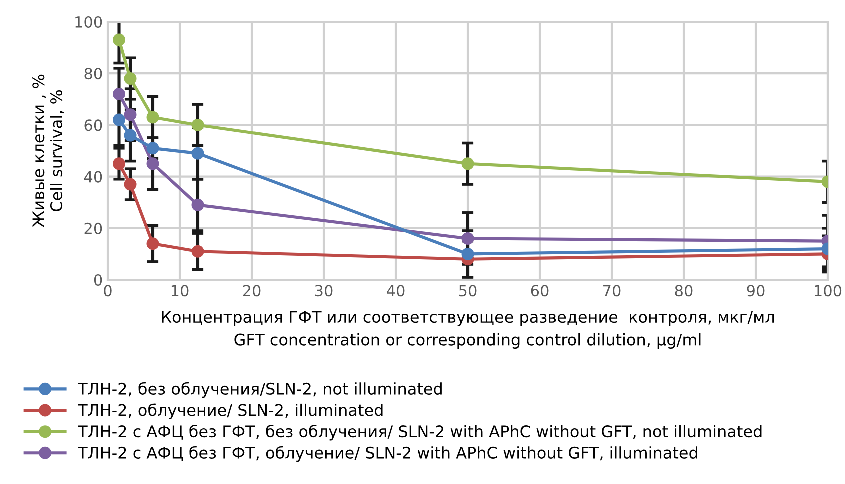 Image resolution: width=845 pixels, height=484 pixels. Describe the element at coordinates (180, 291) in the screenshot. I see `x-tick-label: 10` at that location.